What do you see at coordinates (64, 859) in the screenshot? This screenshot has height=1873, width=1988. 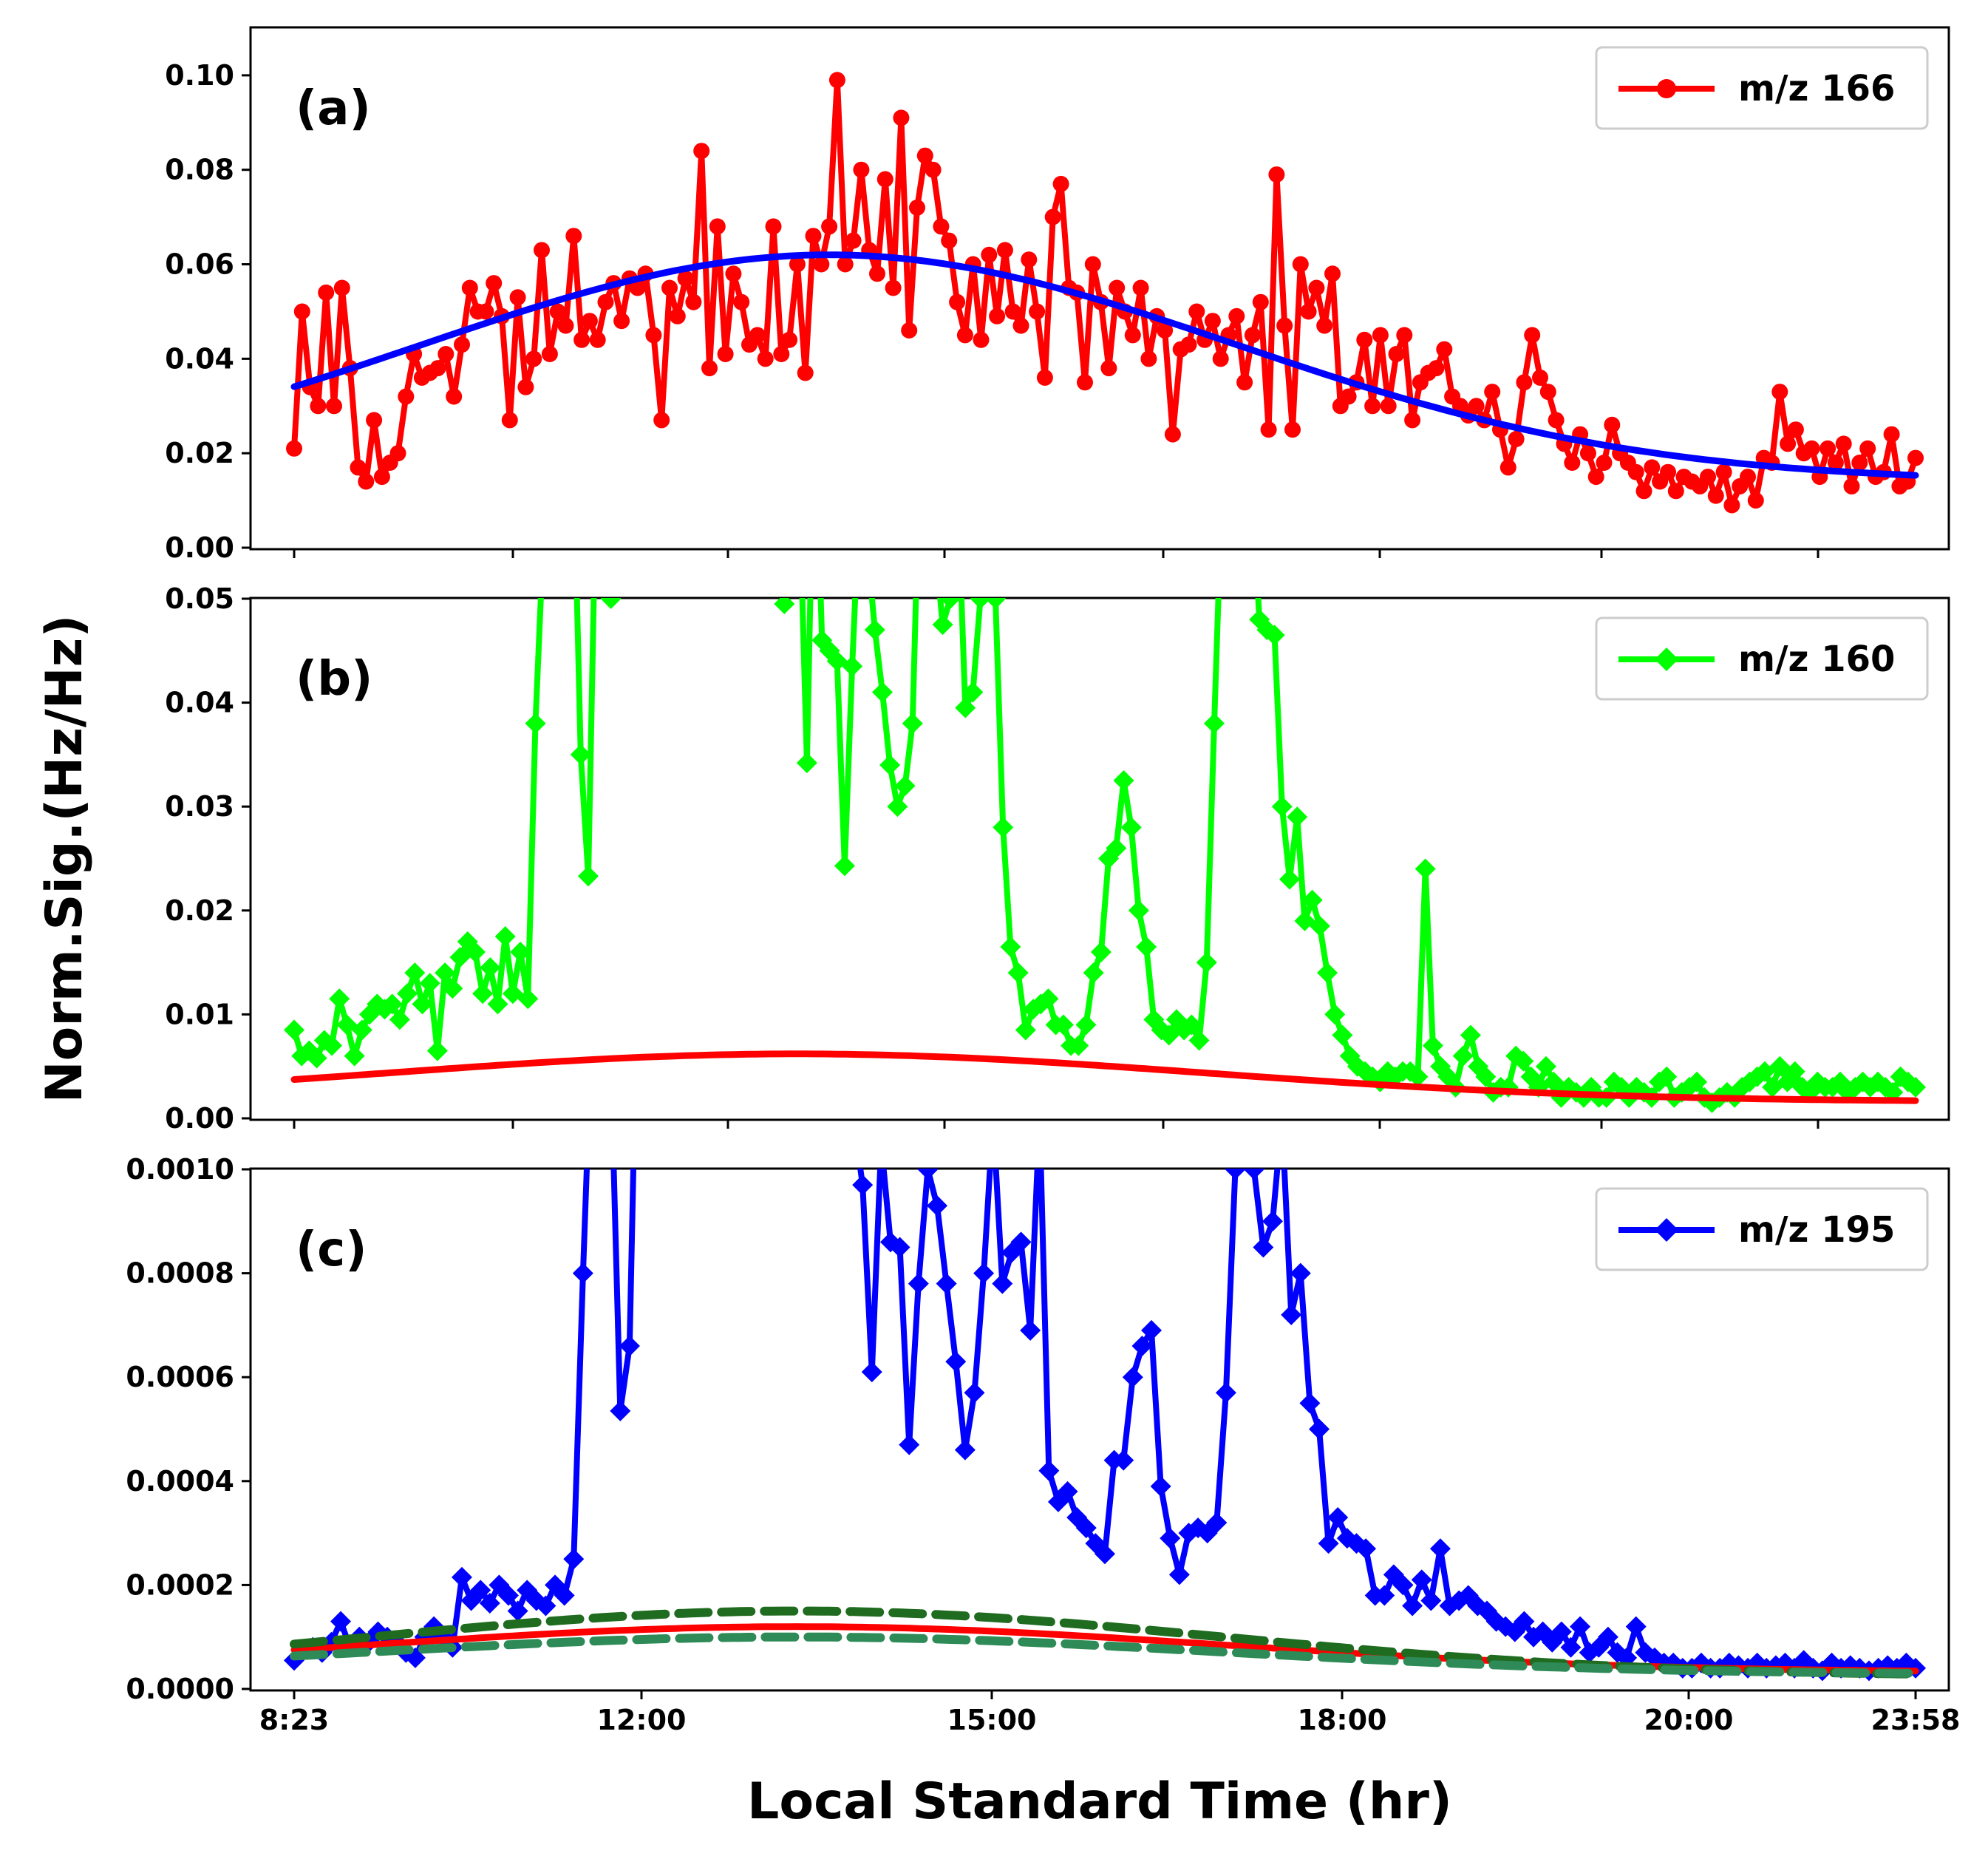 I see `y-axis-label: Norm.Sig.(Hz/Hz)` at bounding box center [64, 859].